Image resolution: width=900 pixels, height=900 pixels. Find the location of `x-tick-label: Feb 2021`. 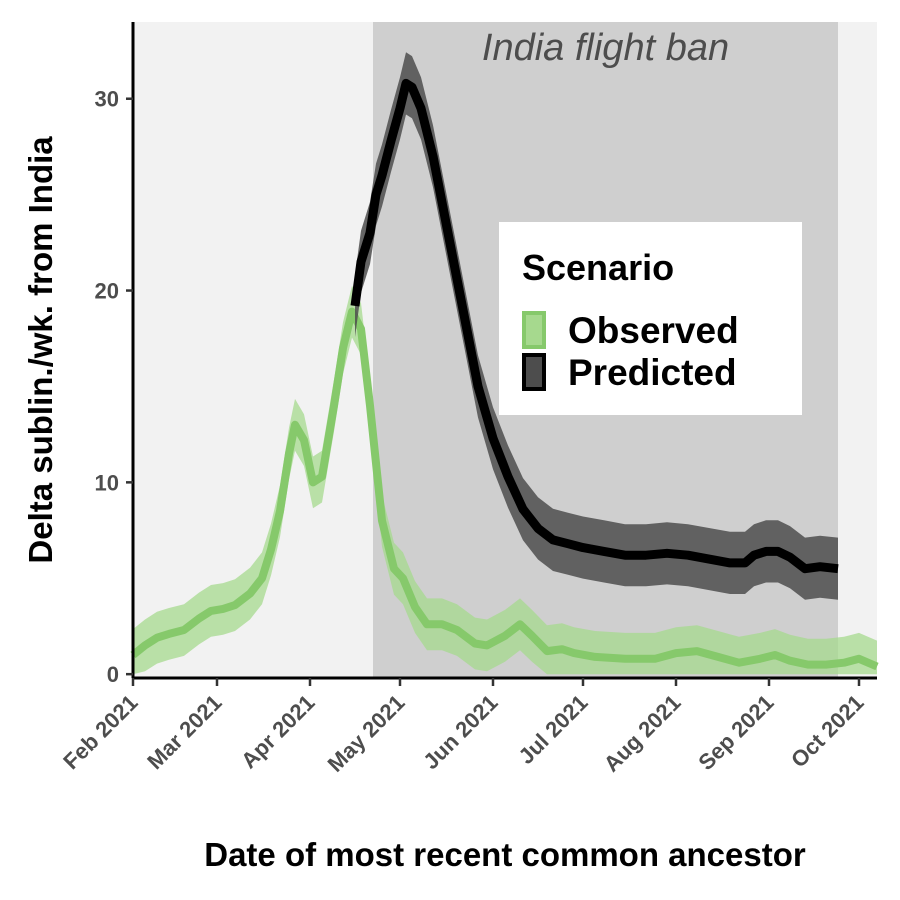

x-tick-label: Feb 2021 is located at coordinates (100, 732).